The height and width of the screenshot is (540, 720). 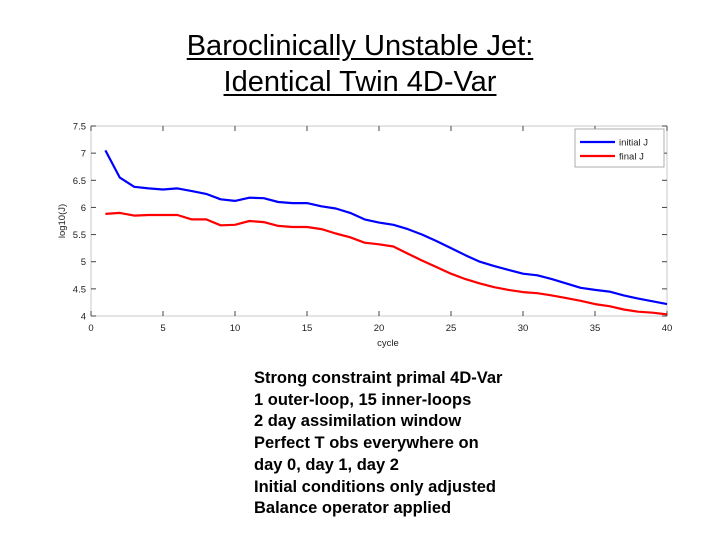 What do you see at coordinates (235, 328) in the screenshot?
I see `x-tick-label: 10` at bounding box center [235, 328].